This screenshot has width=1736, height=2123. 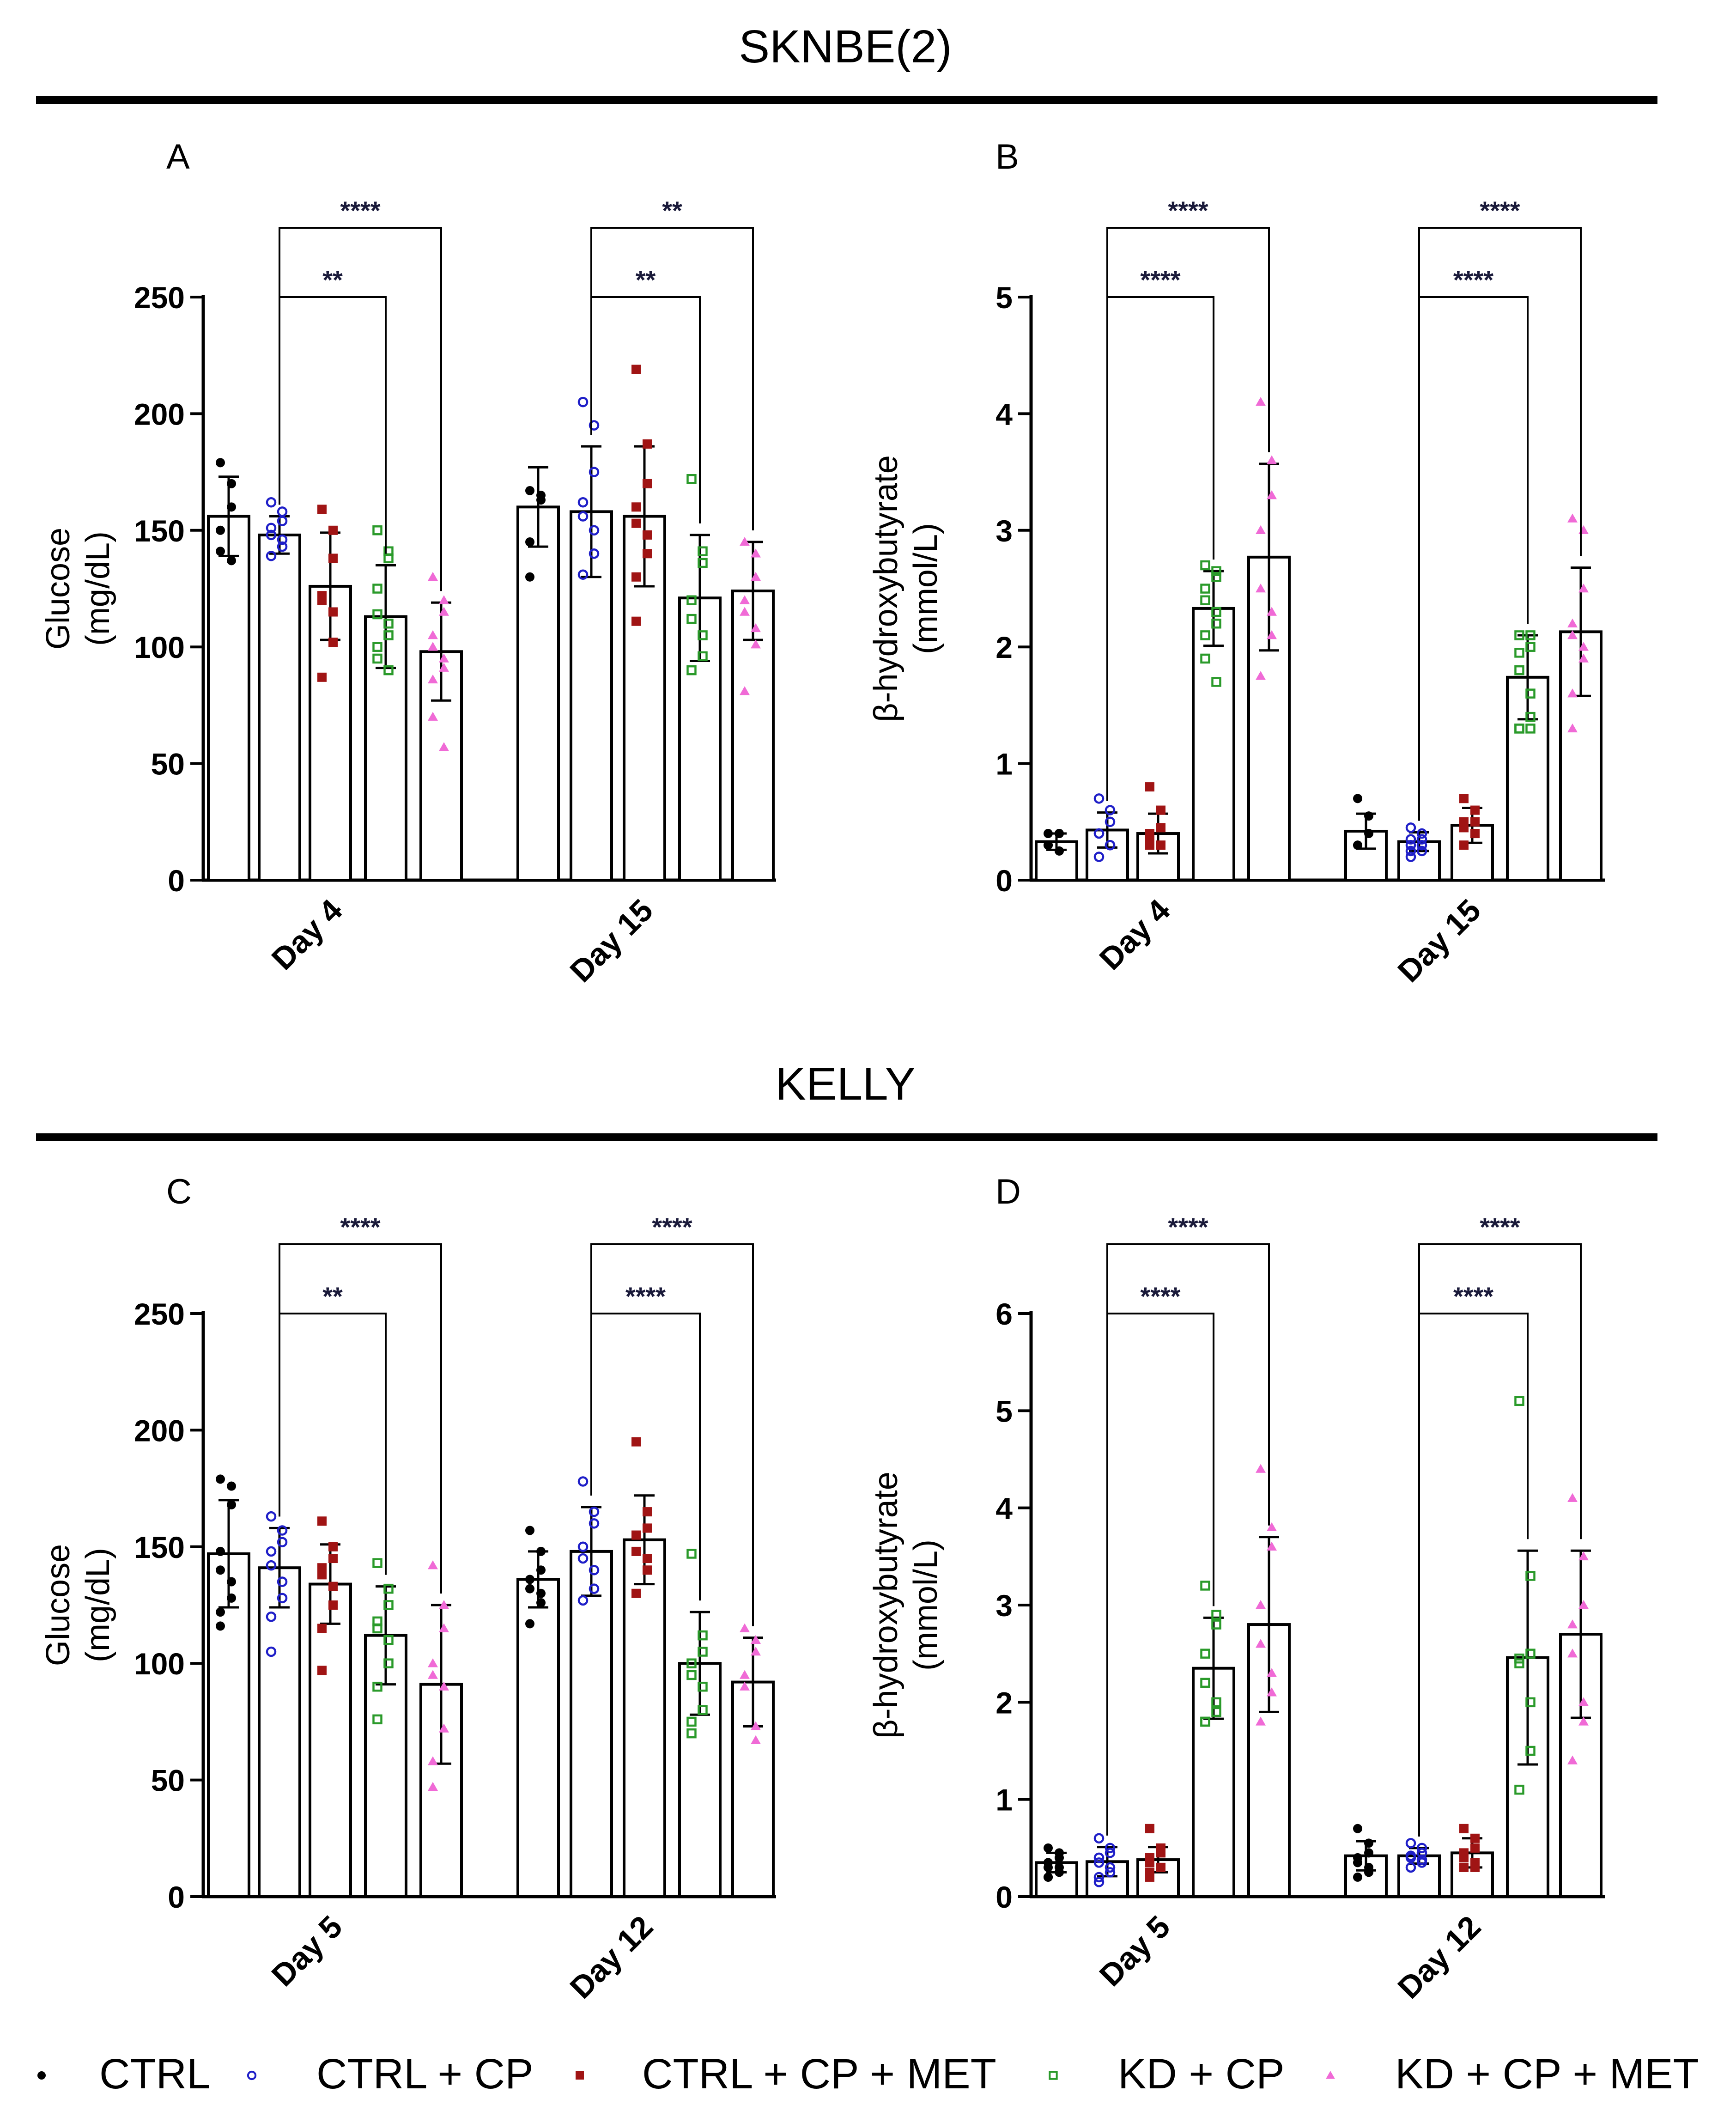 What do you see at coordinates (886, 588) in the screenshot?
I see `y-axis-label-line: β-hydroxybutyrate` at bounding box center [886, 588].